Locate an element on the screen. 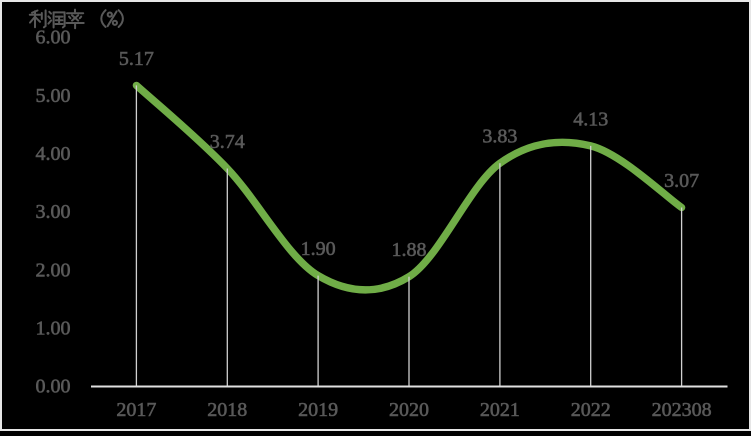 Image resolution: width=751 pixels, height=436 pixels. svg-text: 5.17 is located at coordinates (136, 59).